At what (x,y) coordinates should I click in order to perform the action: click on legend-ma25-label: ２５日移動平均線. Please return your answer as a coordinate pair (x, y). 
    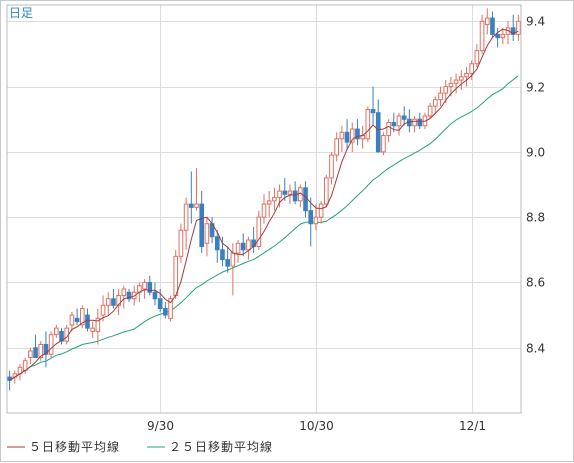
    Looking at the image, I should click on (221, 446).